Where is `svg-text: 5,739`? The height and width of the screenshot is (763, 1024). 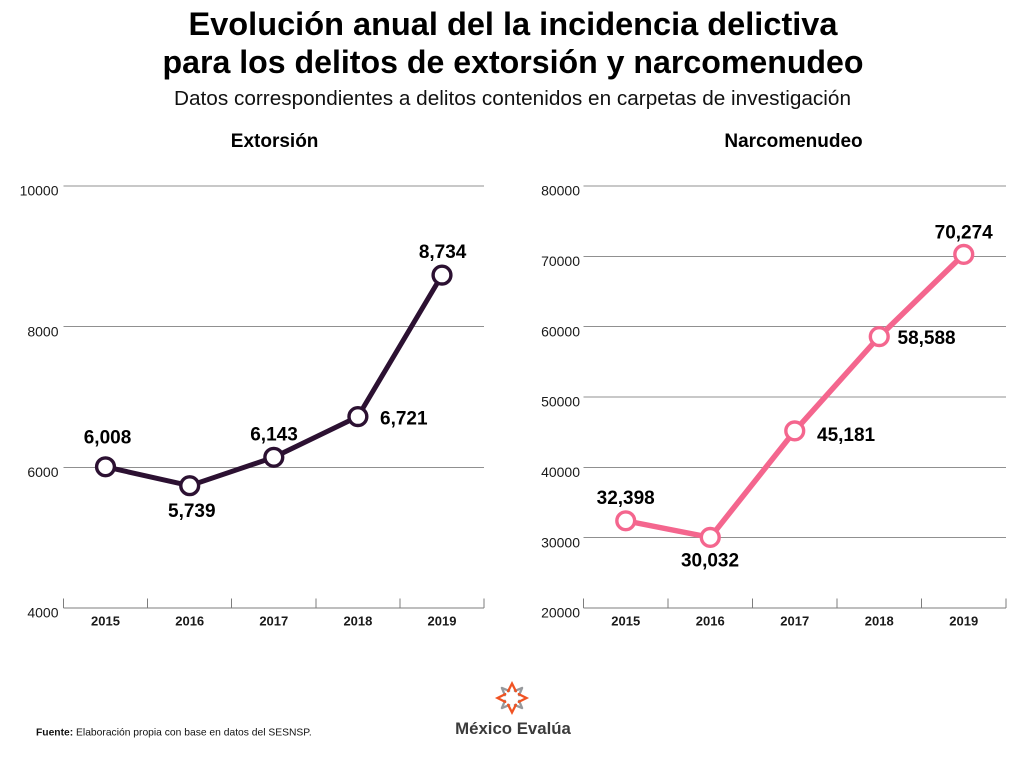 svg-text: 5,739 is located at coordinates (192, 511).